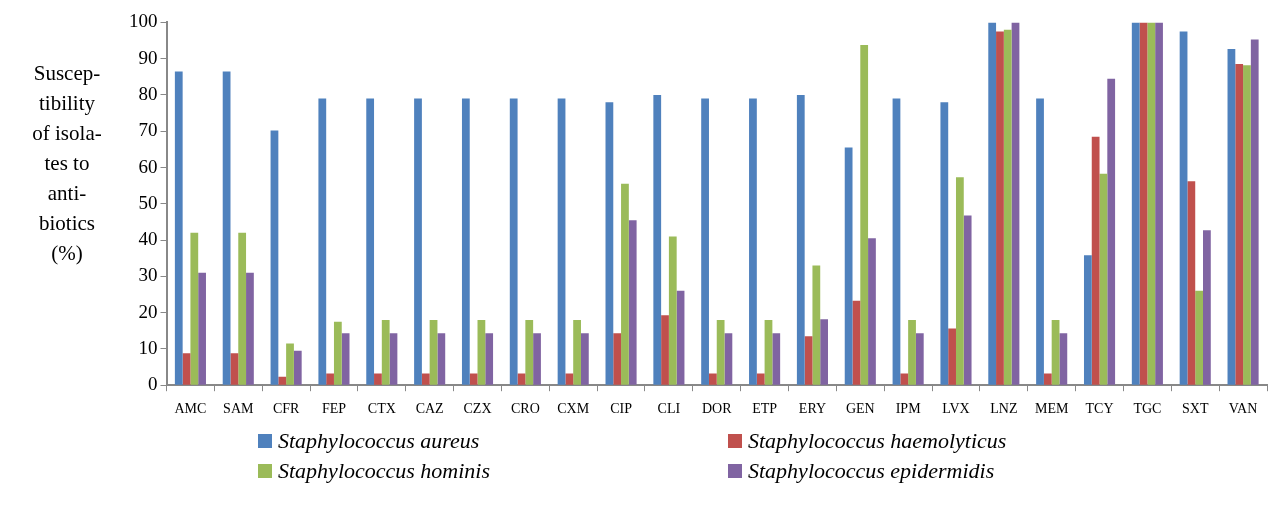 This screenshot has height=510, width=1279. What do you see at coordinates (148, 347) in the screenshot?
I see `y-tick-label: 10` at bounding box center [148, 347].